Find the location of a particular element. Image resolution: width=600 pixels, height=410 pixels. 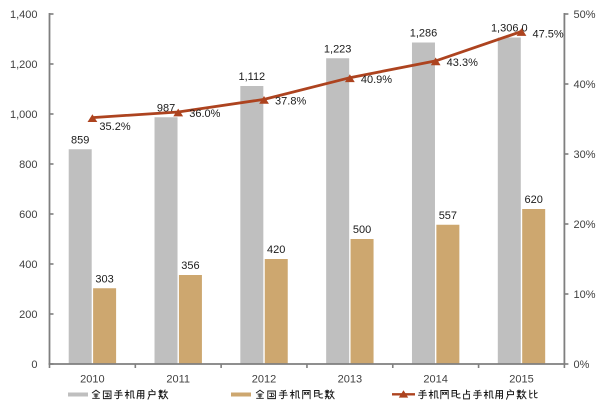

svg-text: 2010 is located at coordinates (92, 380).